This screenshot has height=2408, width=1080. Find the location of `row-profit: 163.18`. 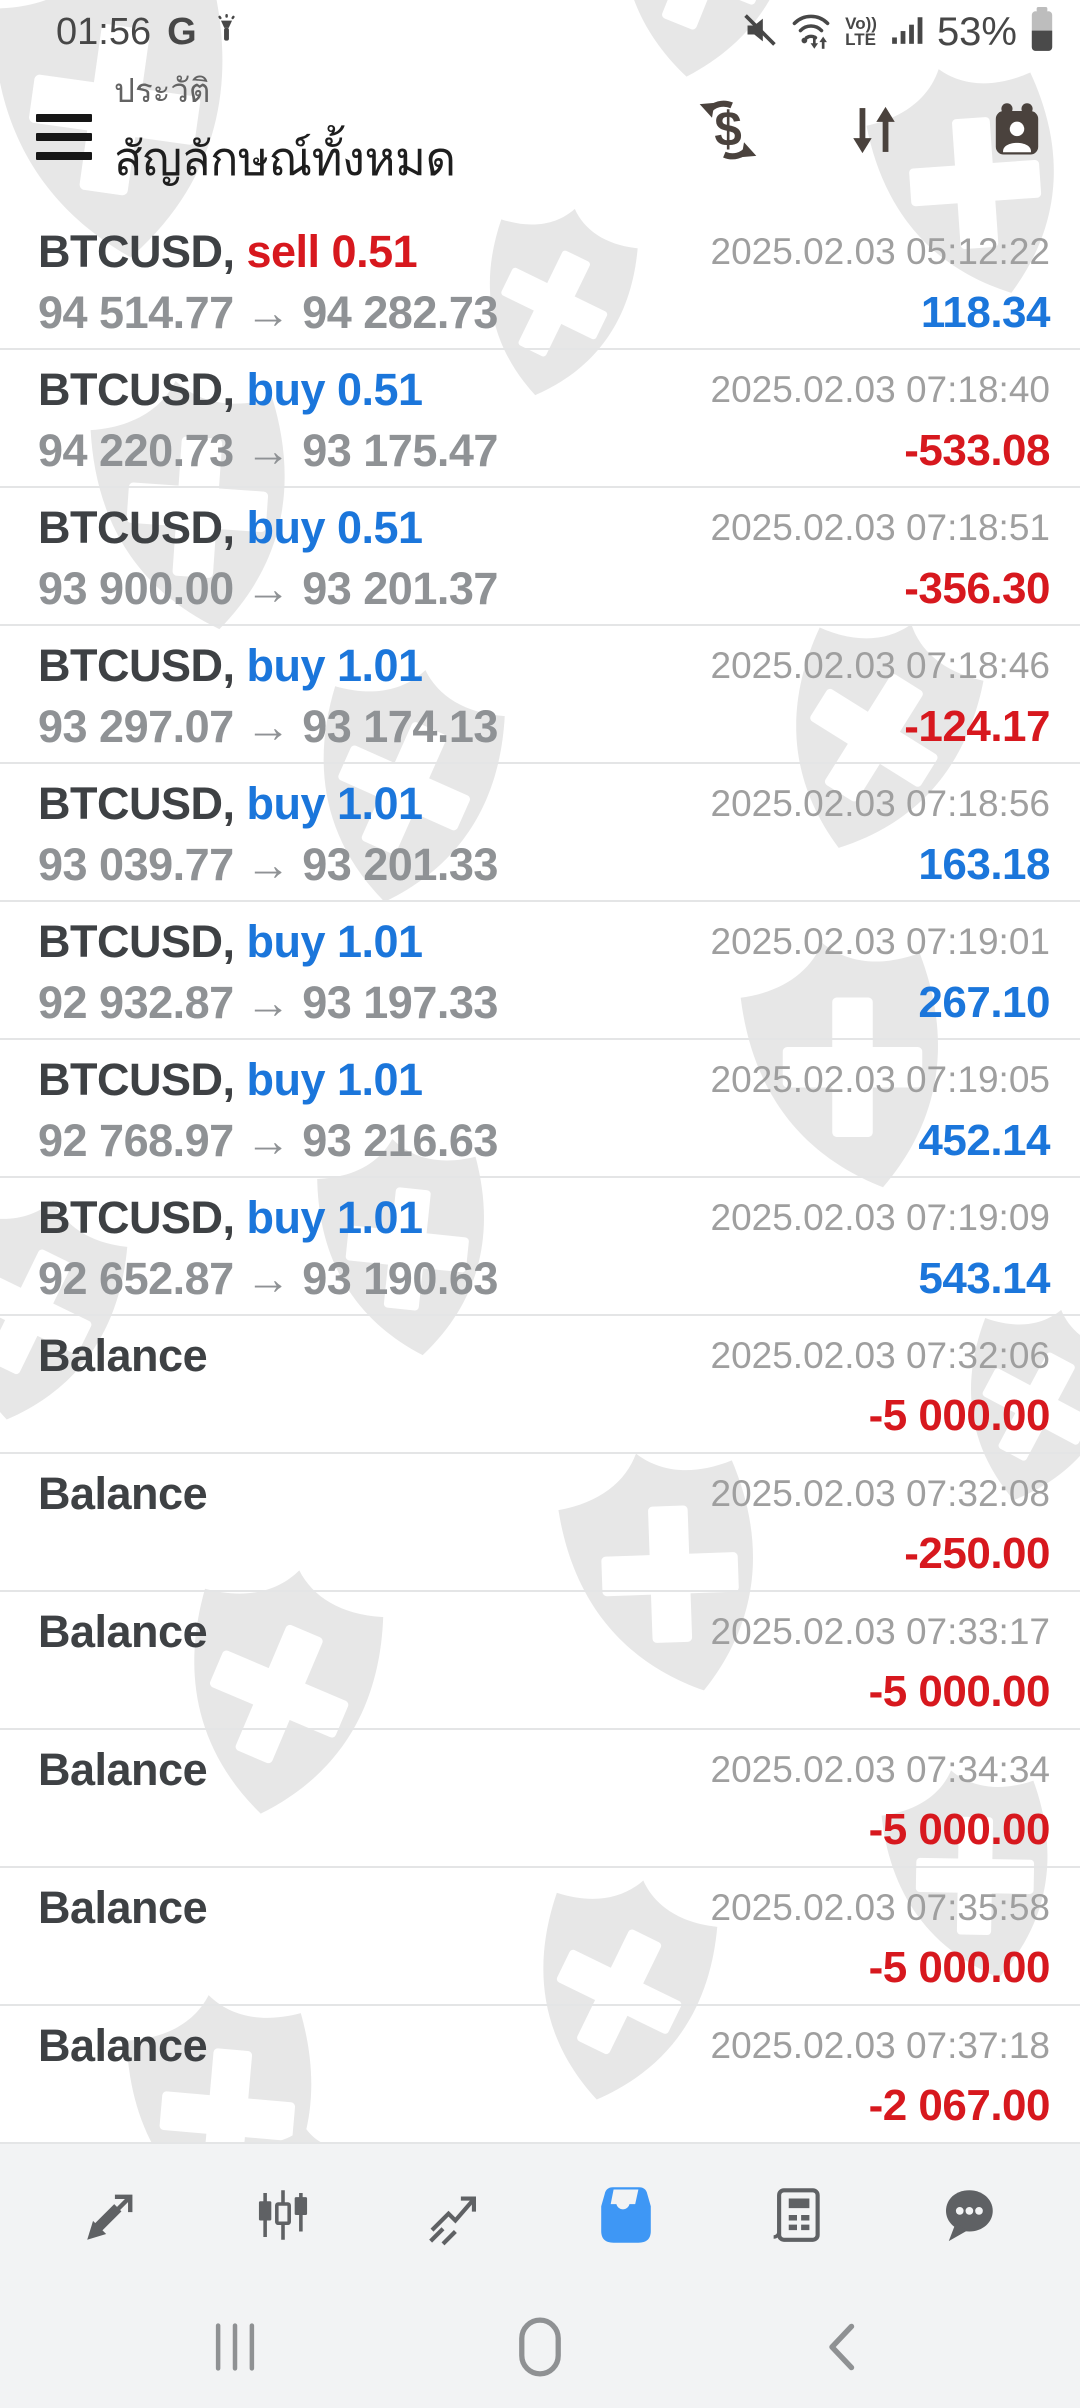

row-profit: 163.18 is located at coordinates (984, 864).